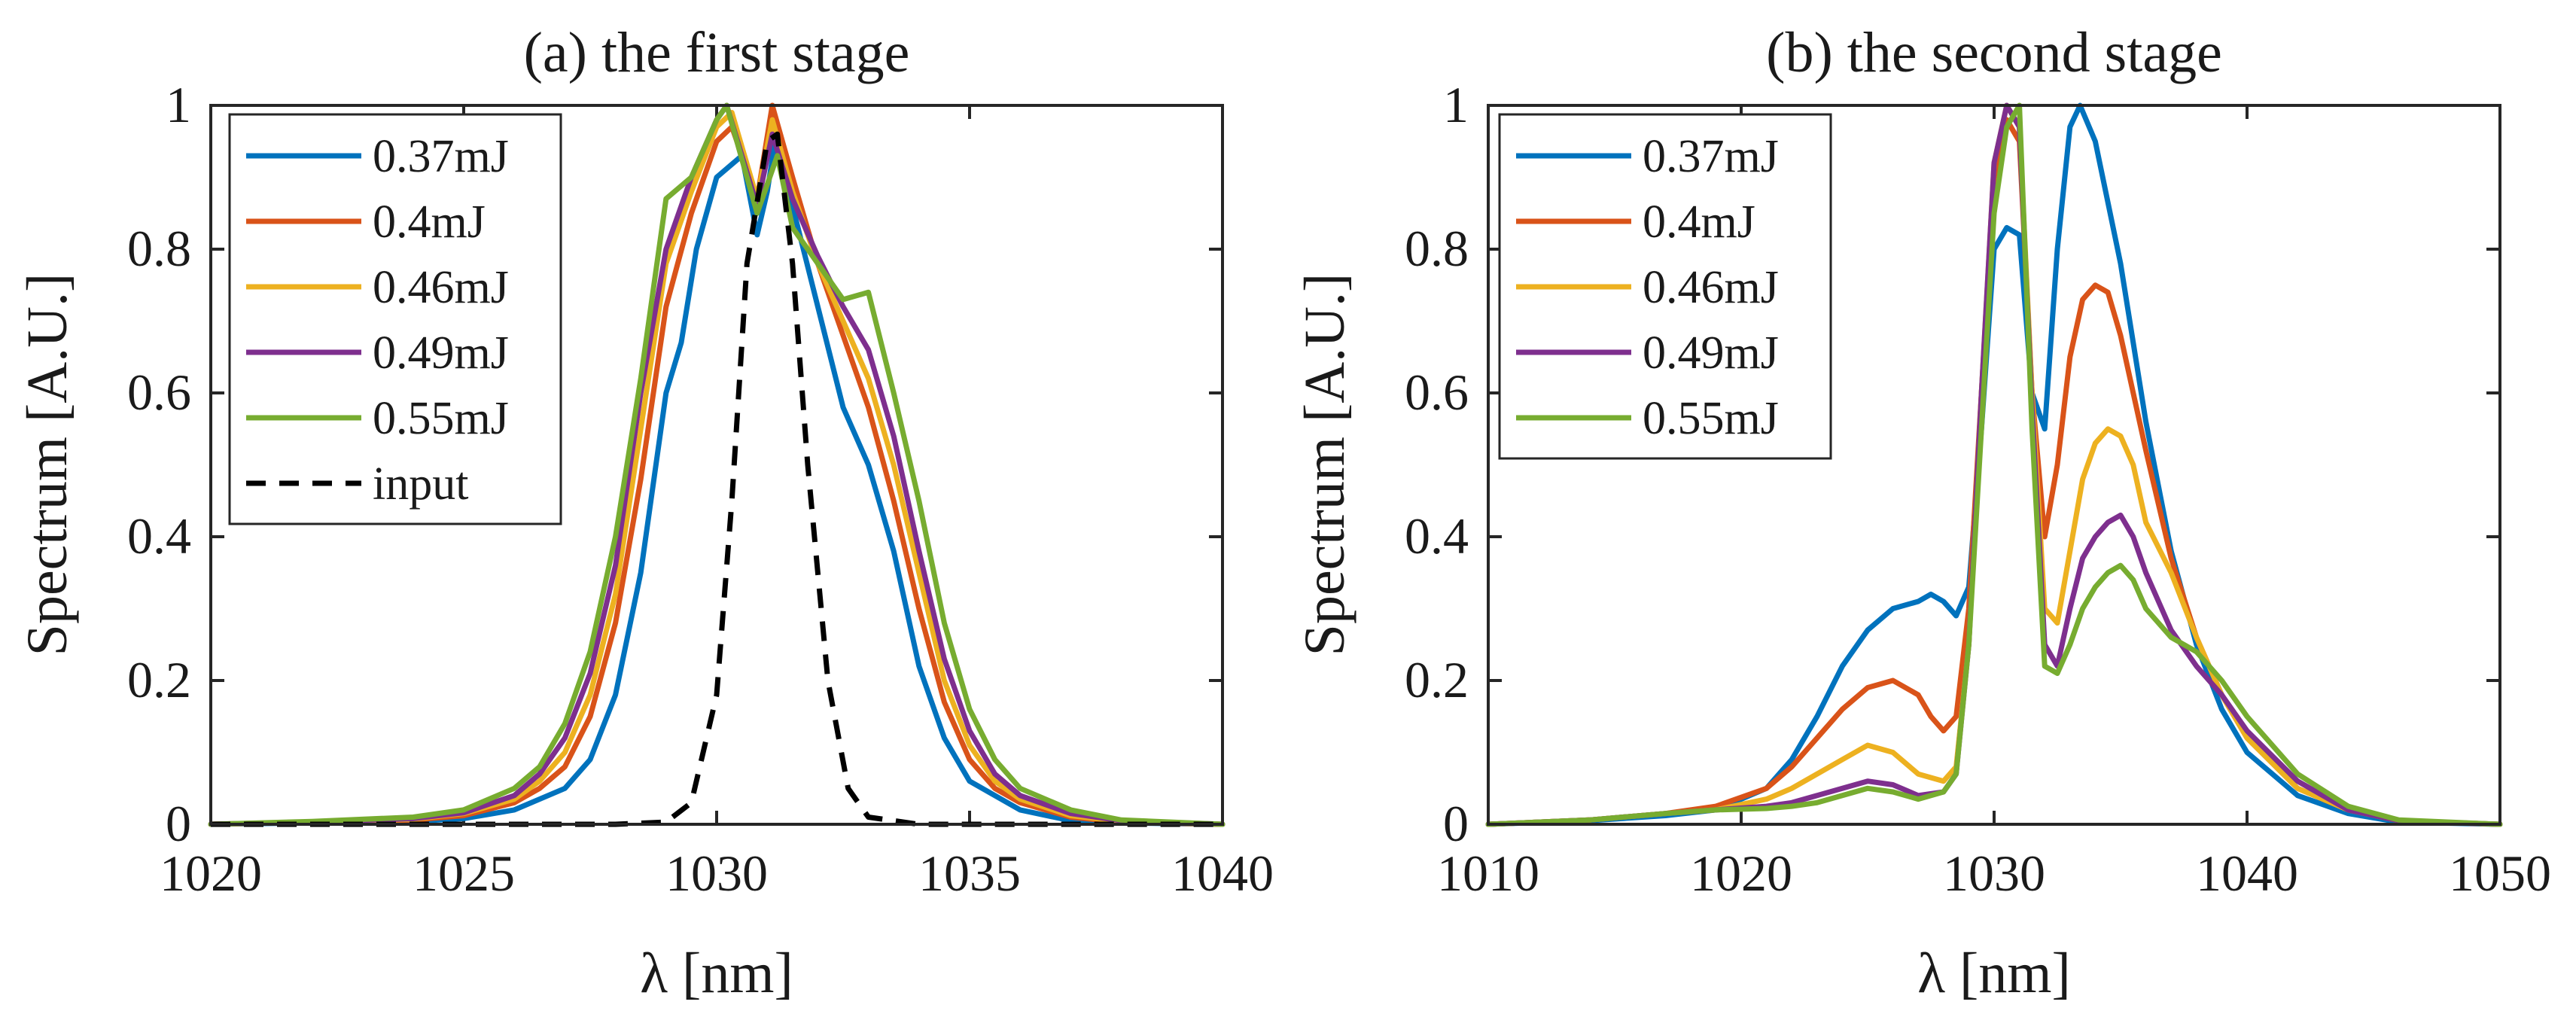 This screenshot has width=2576, height=1020. I want to click on panel-a-legend-label: 0.55mJ, so click(441, 418).